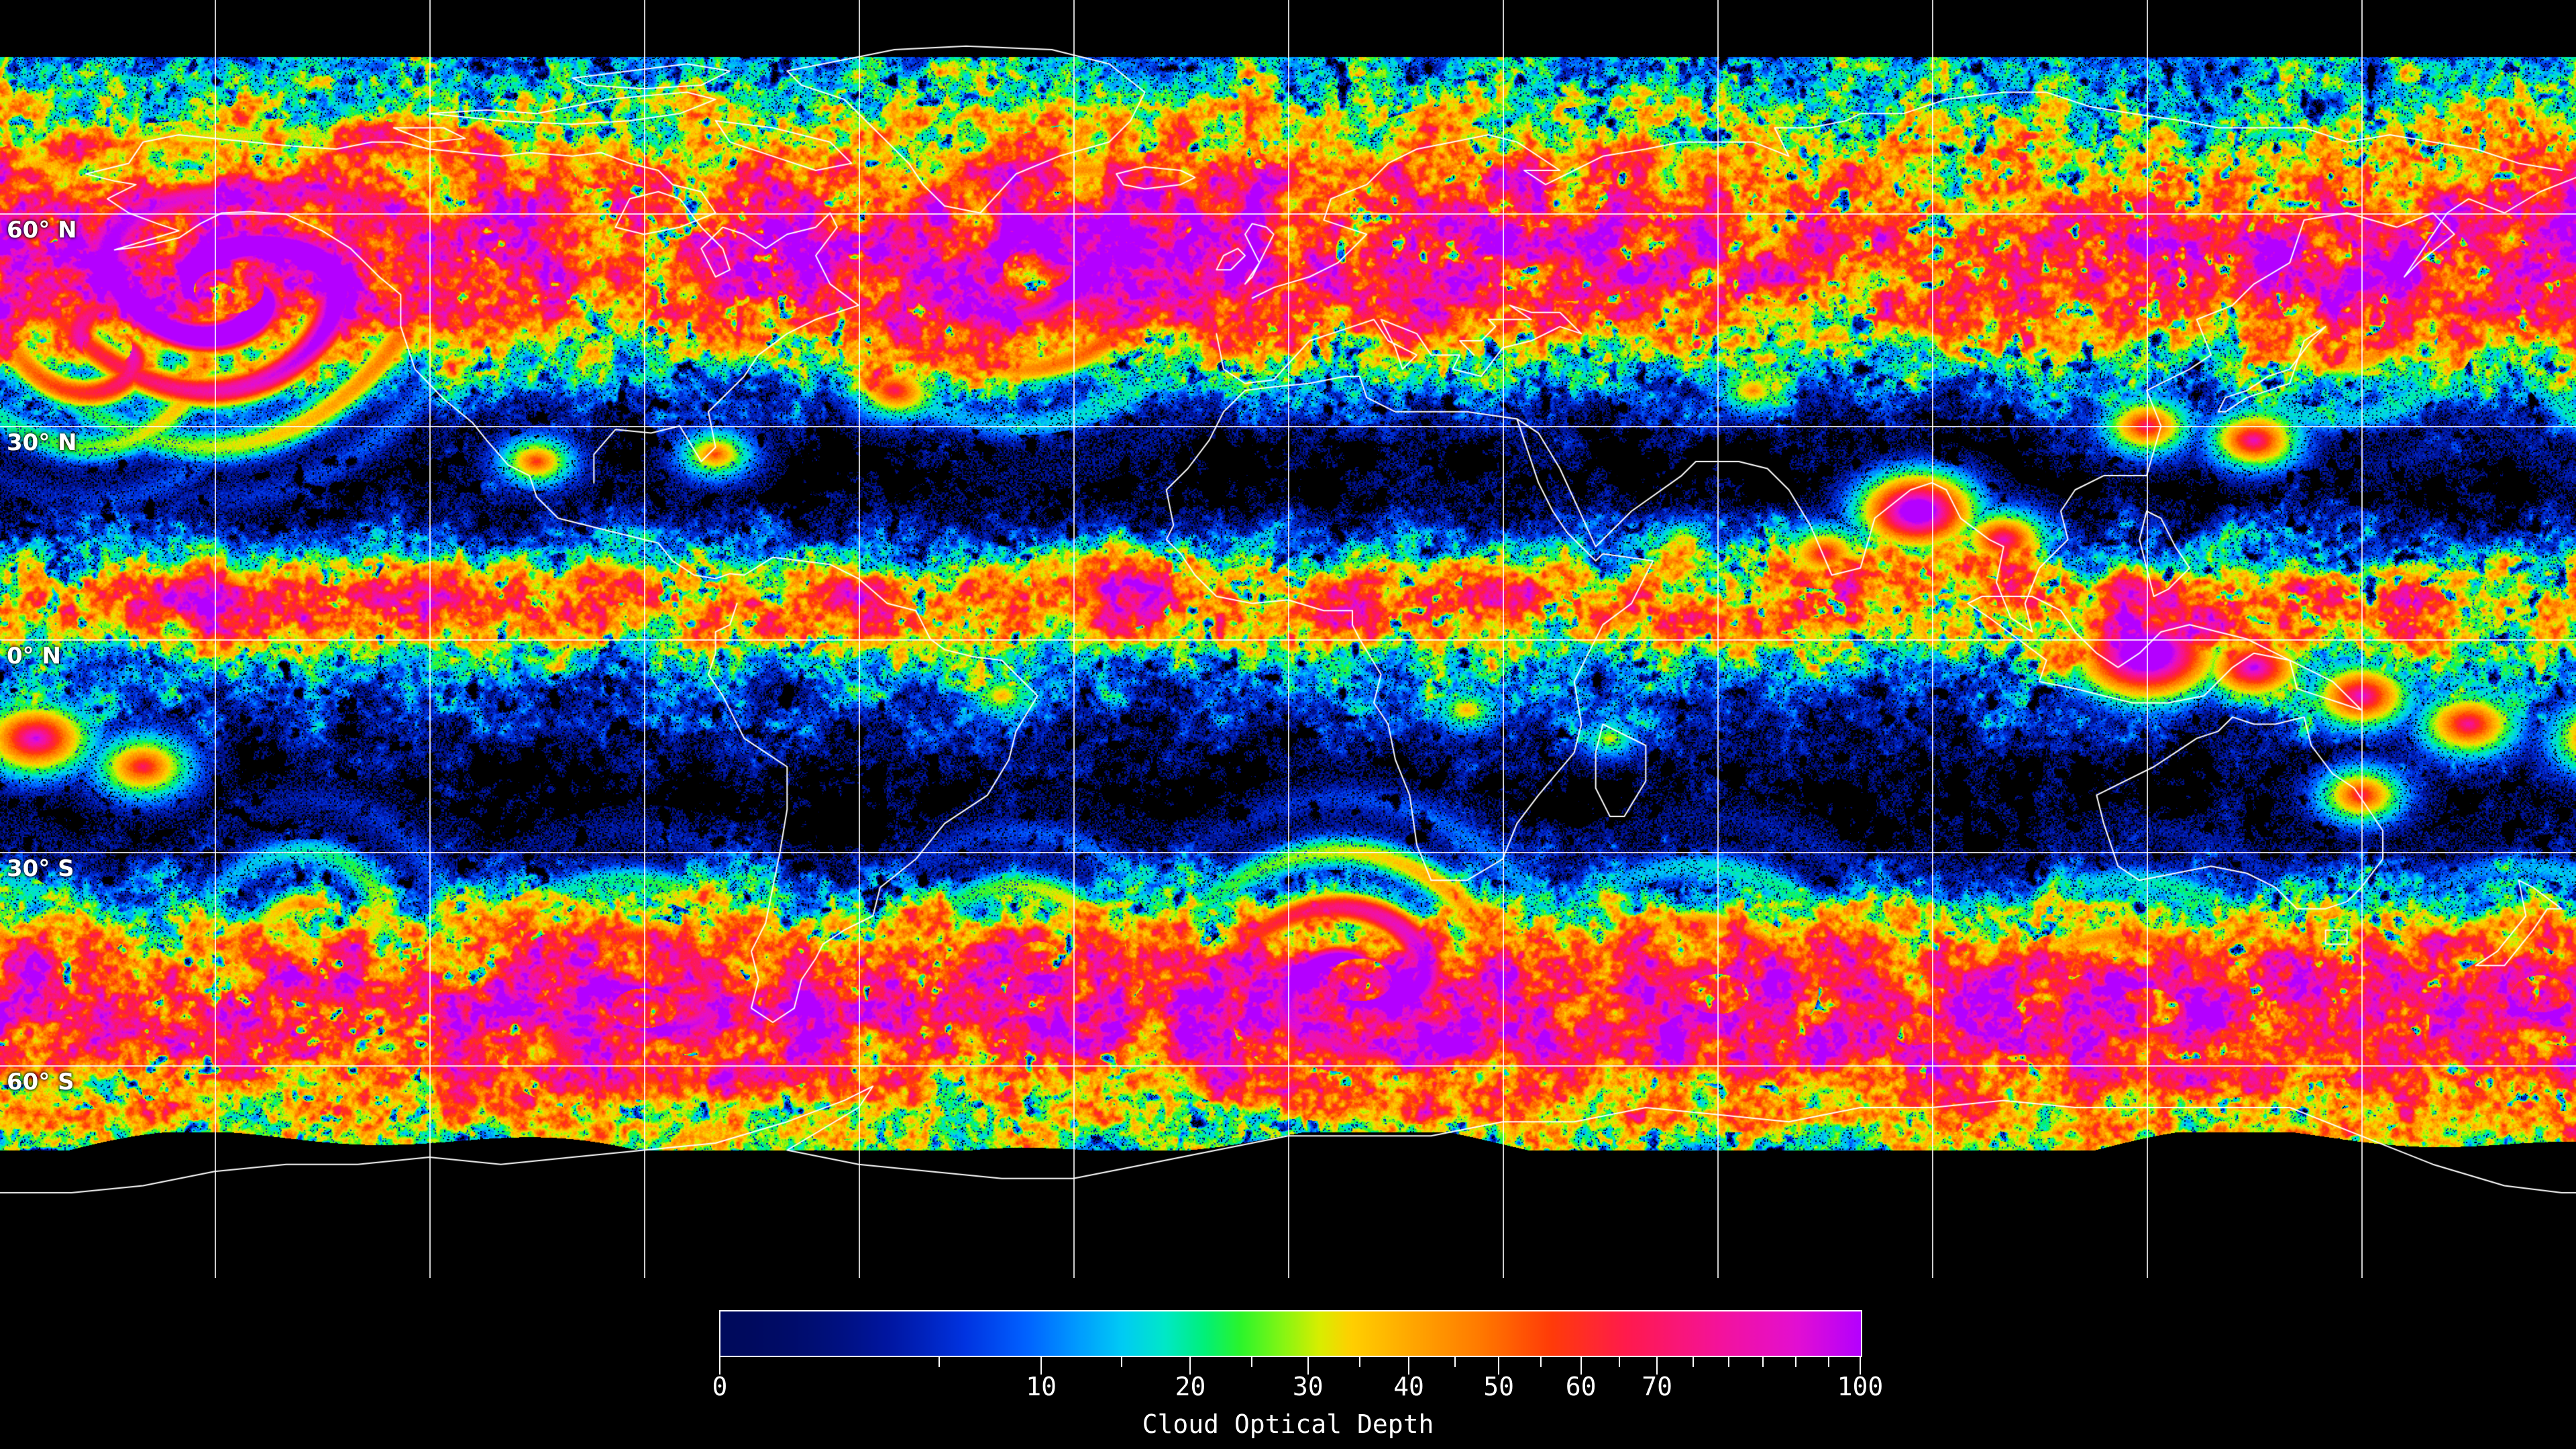 The height and width of the screenshot is (1449, 2576). Describe the element at coordinates (720, 1386) in the screenshot. I see `colorbar-tick-label: 0` at that location.